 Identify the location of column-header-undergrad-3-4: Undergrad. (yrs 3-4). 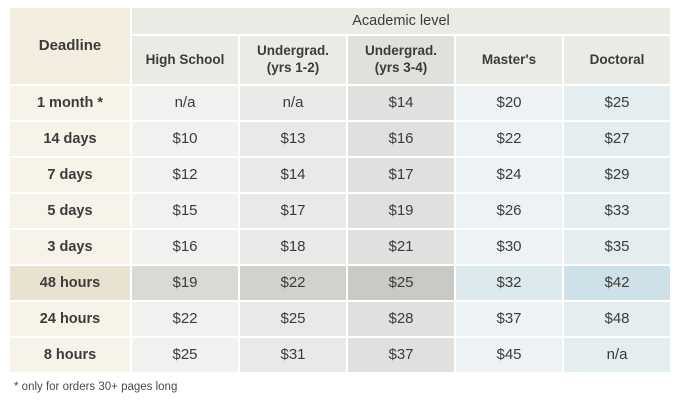
(401, 60).